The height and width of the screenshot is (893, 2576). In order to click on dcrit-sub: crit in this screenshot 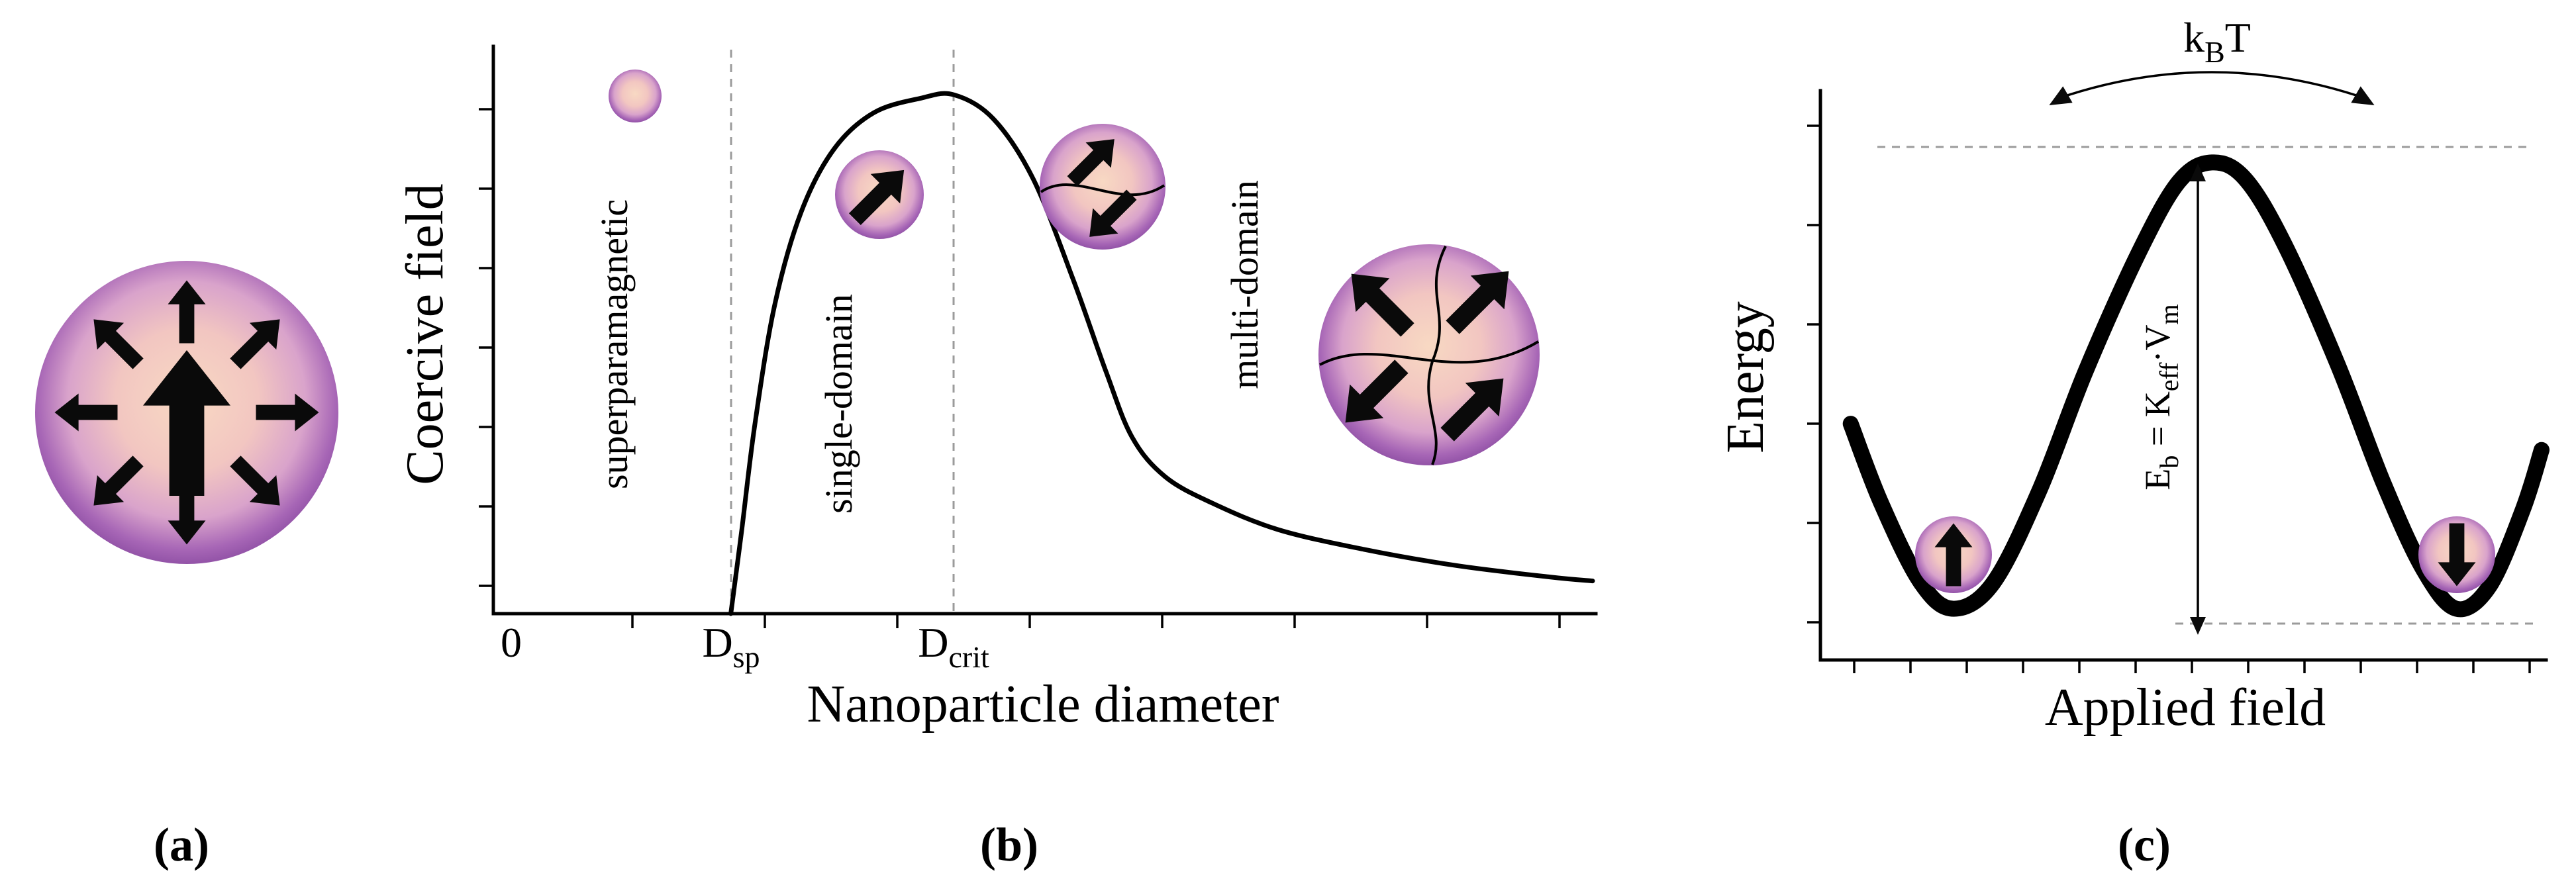, I will do `click(968, 657)`.